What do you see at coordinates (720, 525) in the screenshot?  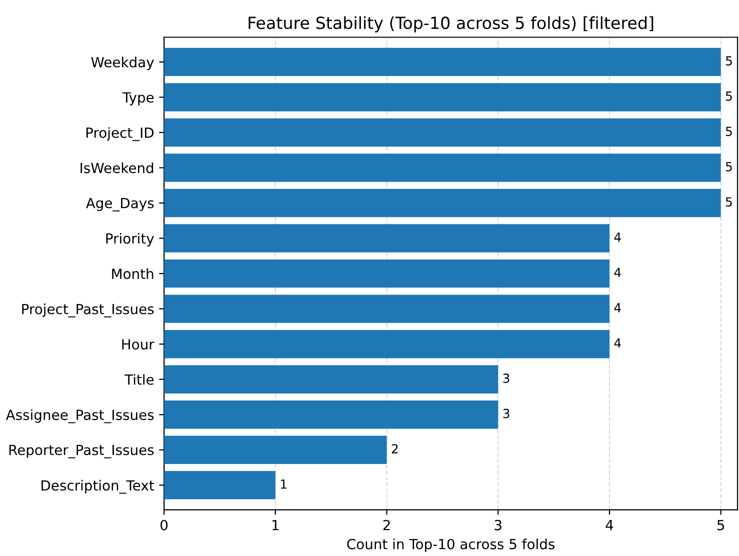 I see `x-tick-label: 5` at bounding box center [720, 525].